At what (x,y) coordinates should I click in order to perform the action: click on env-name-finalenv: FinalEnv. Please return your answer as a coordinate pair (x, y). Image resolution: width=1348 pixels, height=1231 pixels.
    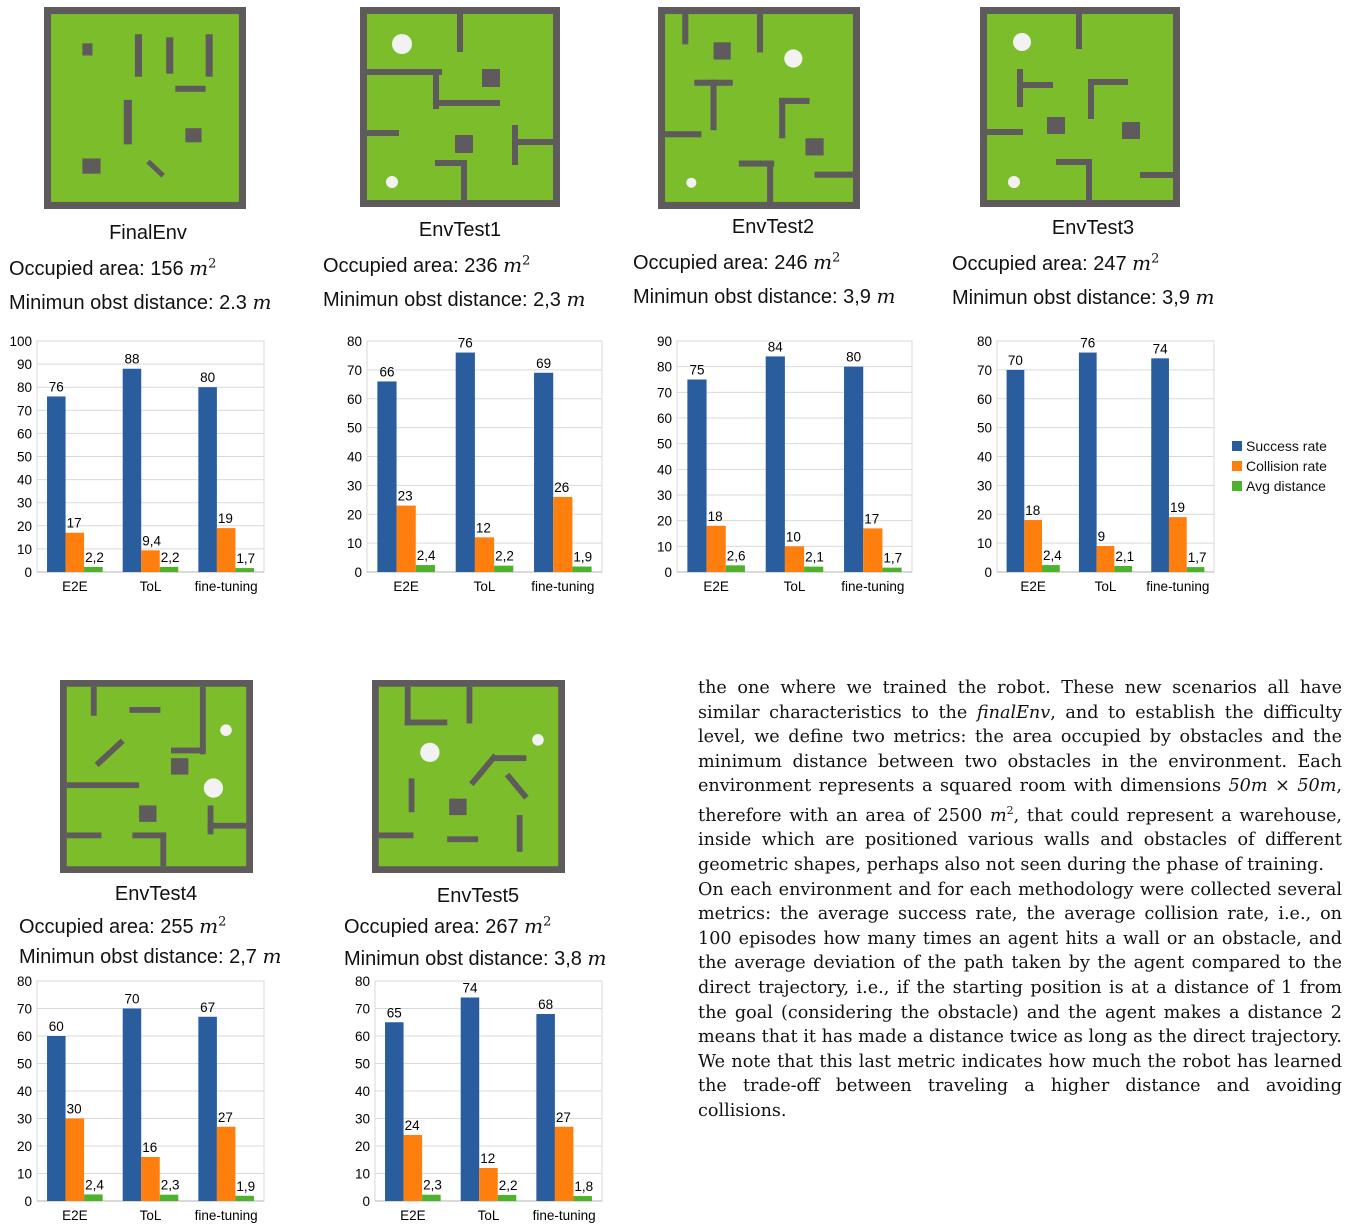
    Looking at the image, I should click on (148, 233).